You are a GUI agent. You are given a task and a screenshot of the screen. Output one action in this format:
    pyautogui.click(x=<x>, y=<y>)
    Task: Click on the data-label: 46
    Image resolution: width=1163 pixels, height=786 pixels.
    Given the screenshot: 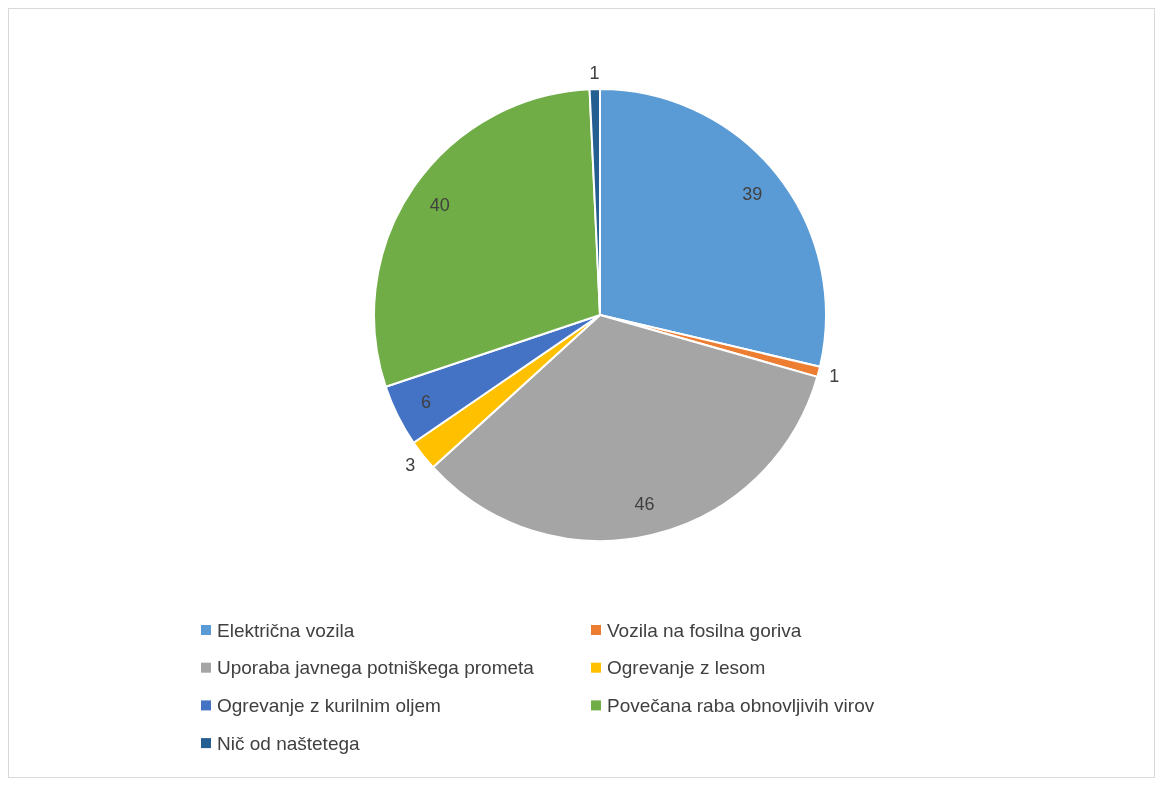 What is the action you would take?
    pyautogui.click(x=644, y=504)
    